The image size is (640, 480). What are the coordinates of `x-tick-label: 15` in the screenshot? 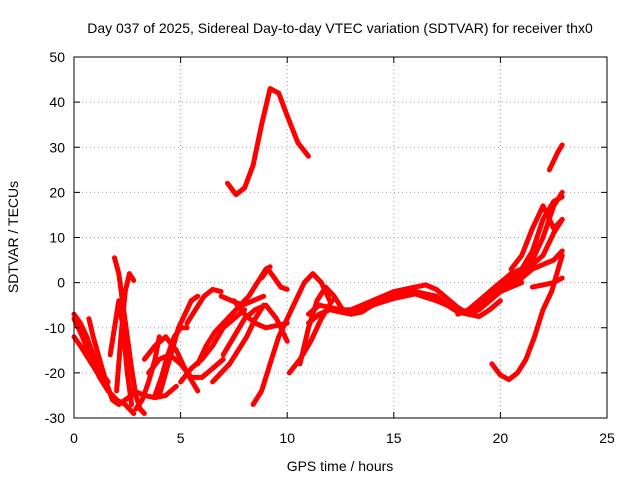 It's located at (394, 438).